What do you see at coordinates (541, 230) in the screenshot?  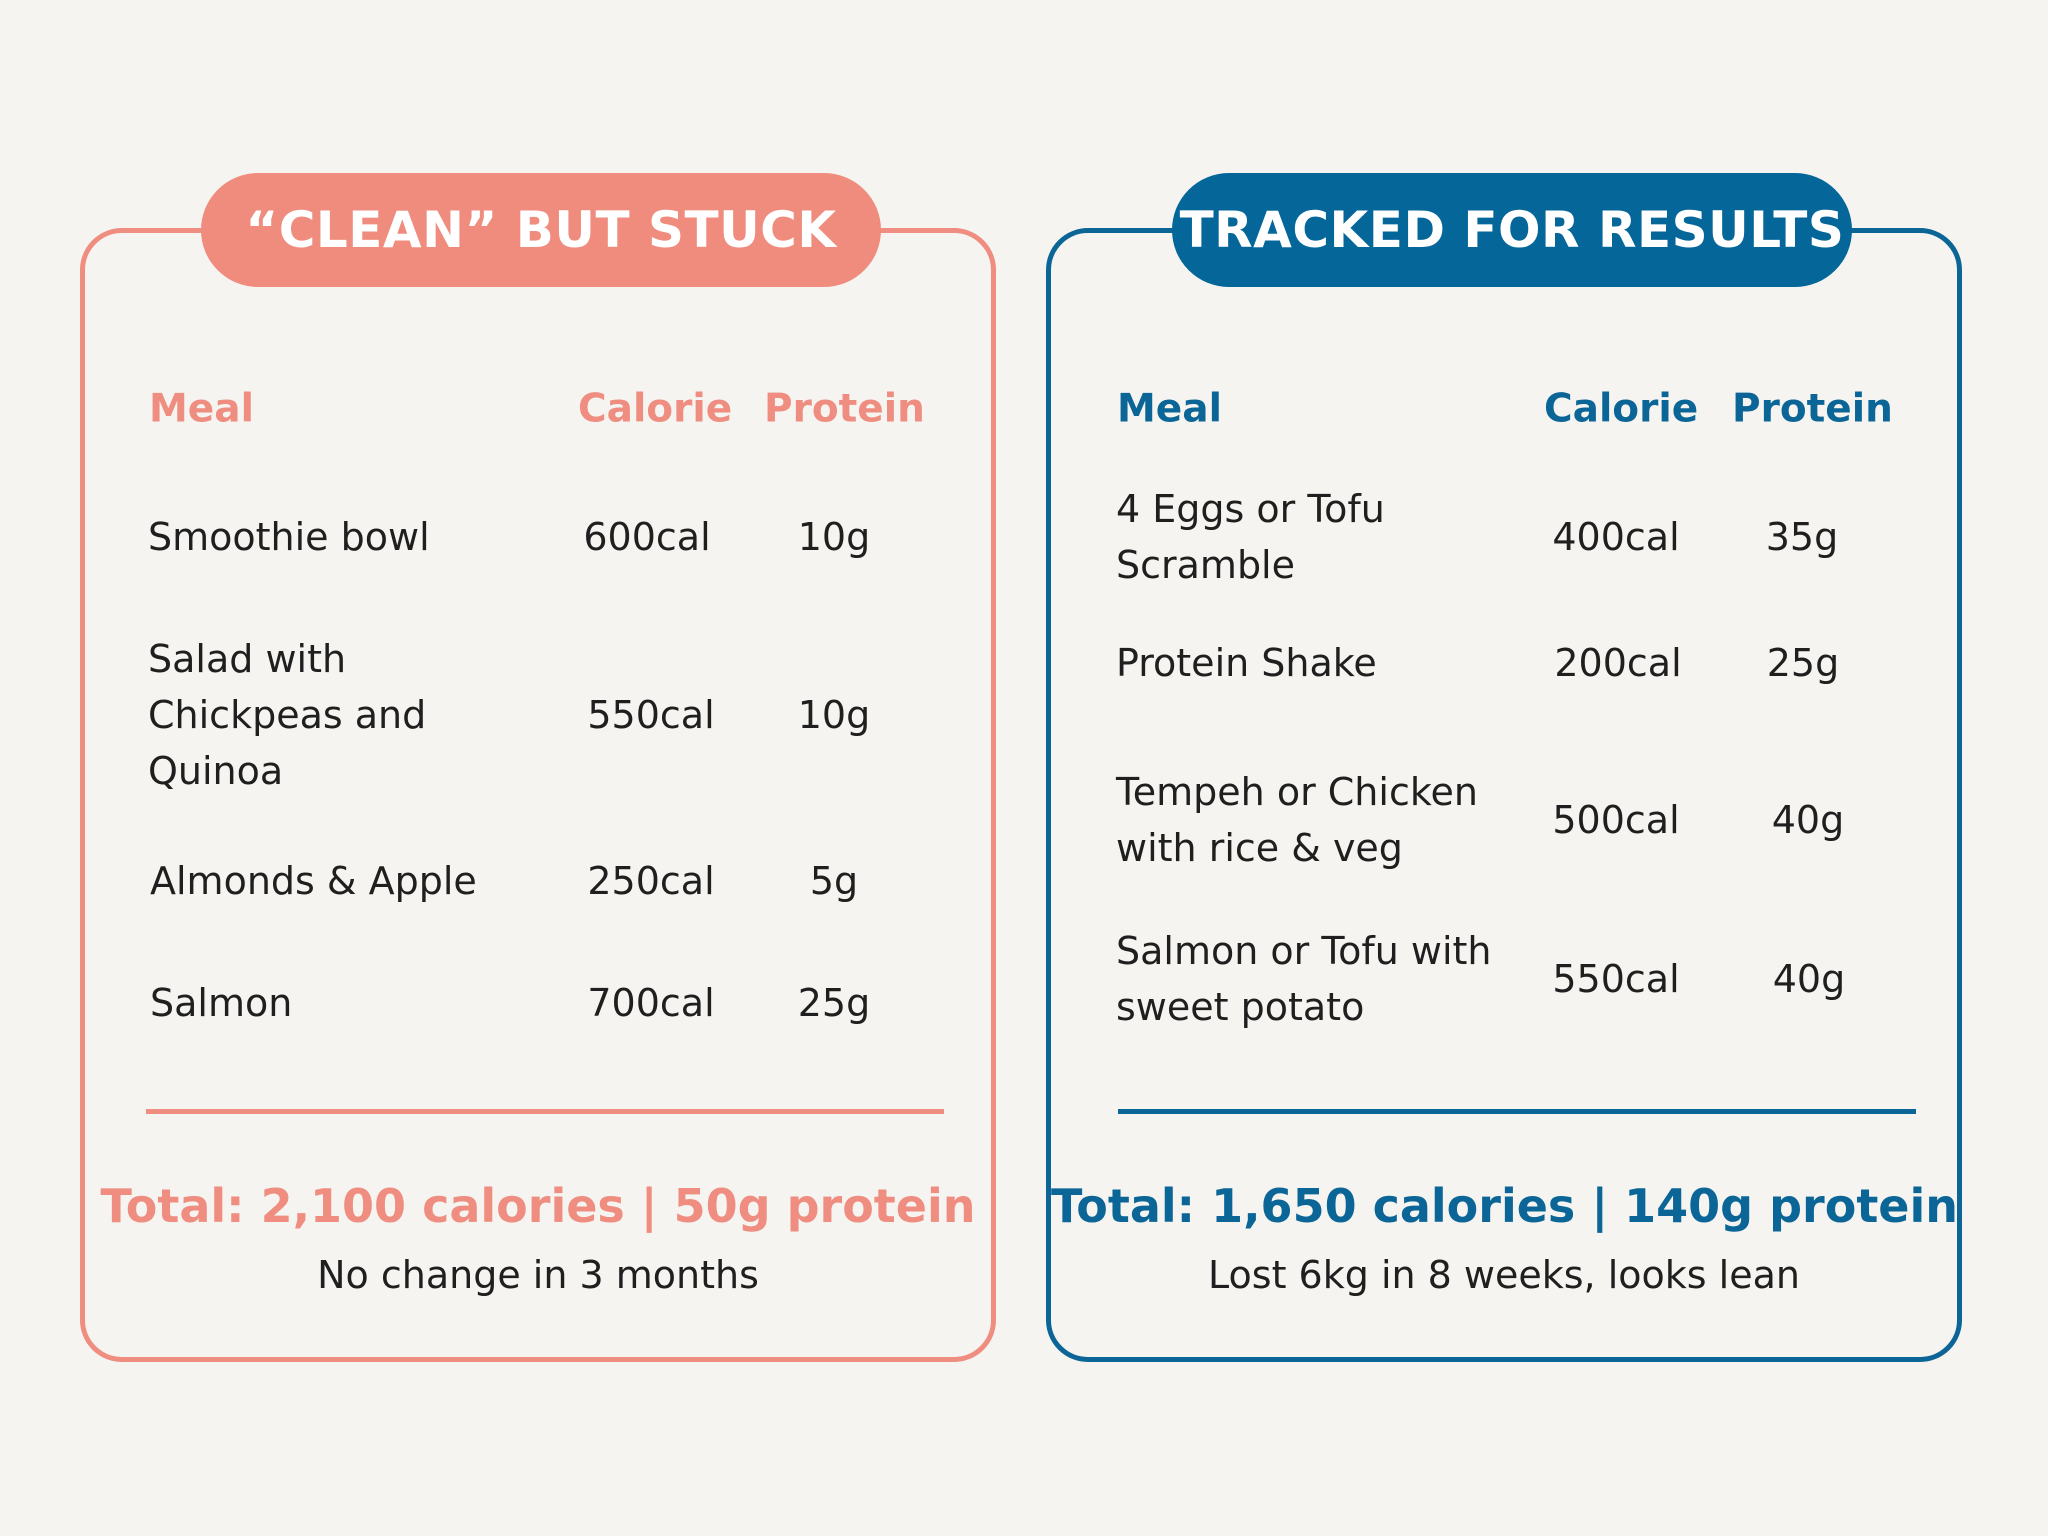 I see `card-title: “CLEAN” BUT STUCK` at bounding box center [541, 230].